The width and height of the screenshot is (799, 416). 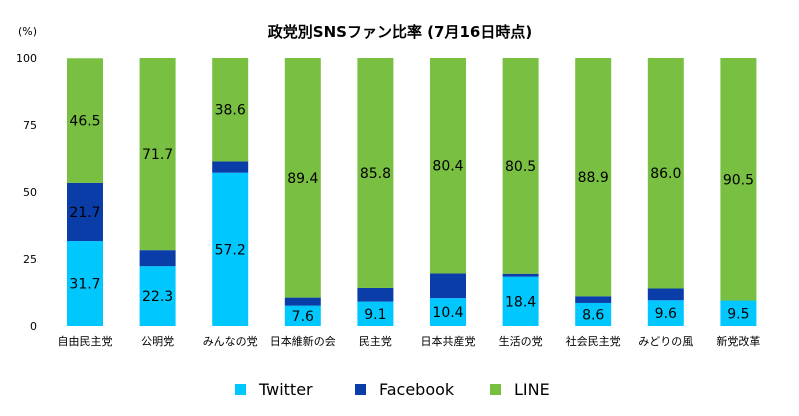 What do you see at coordinates (27, 31) in the screenshot?
I see `y-axis-label: (%)` at bounding box center [27, 31].